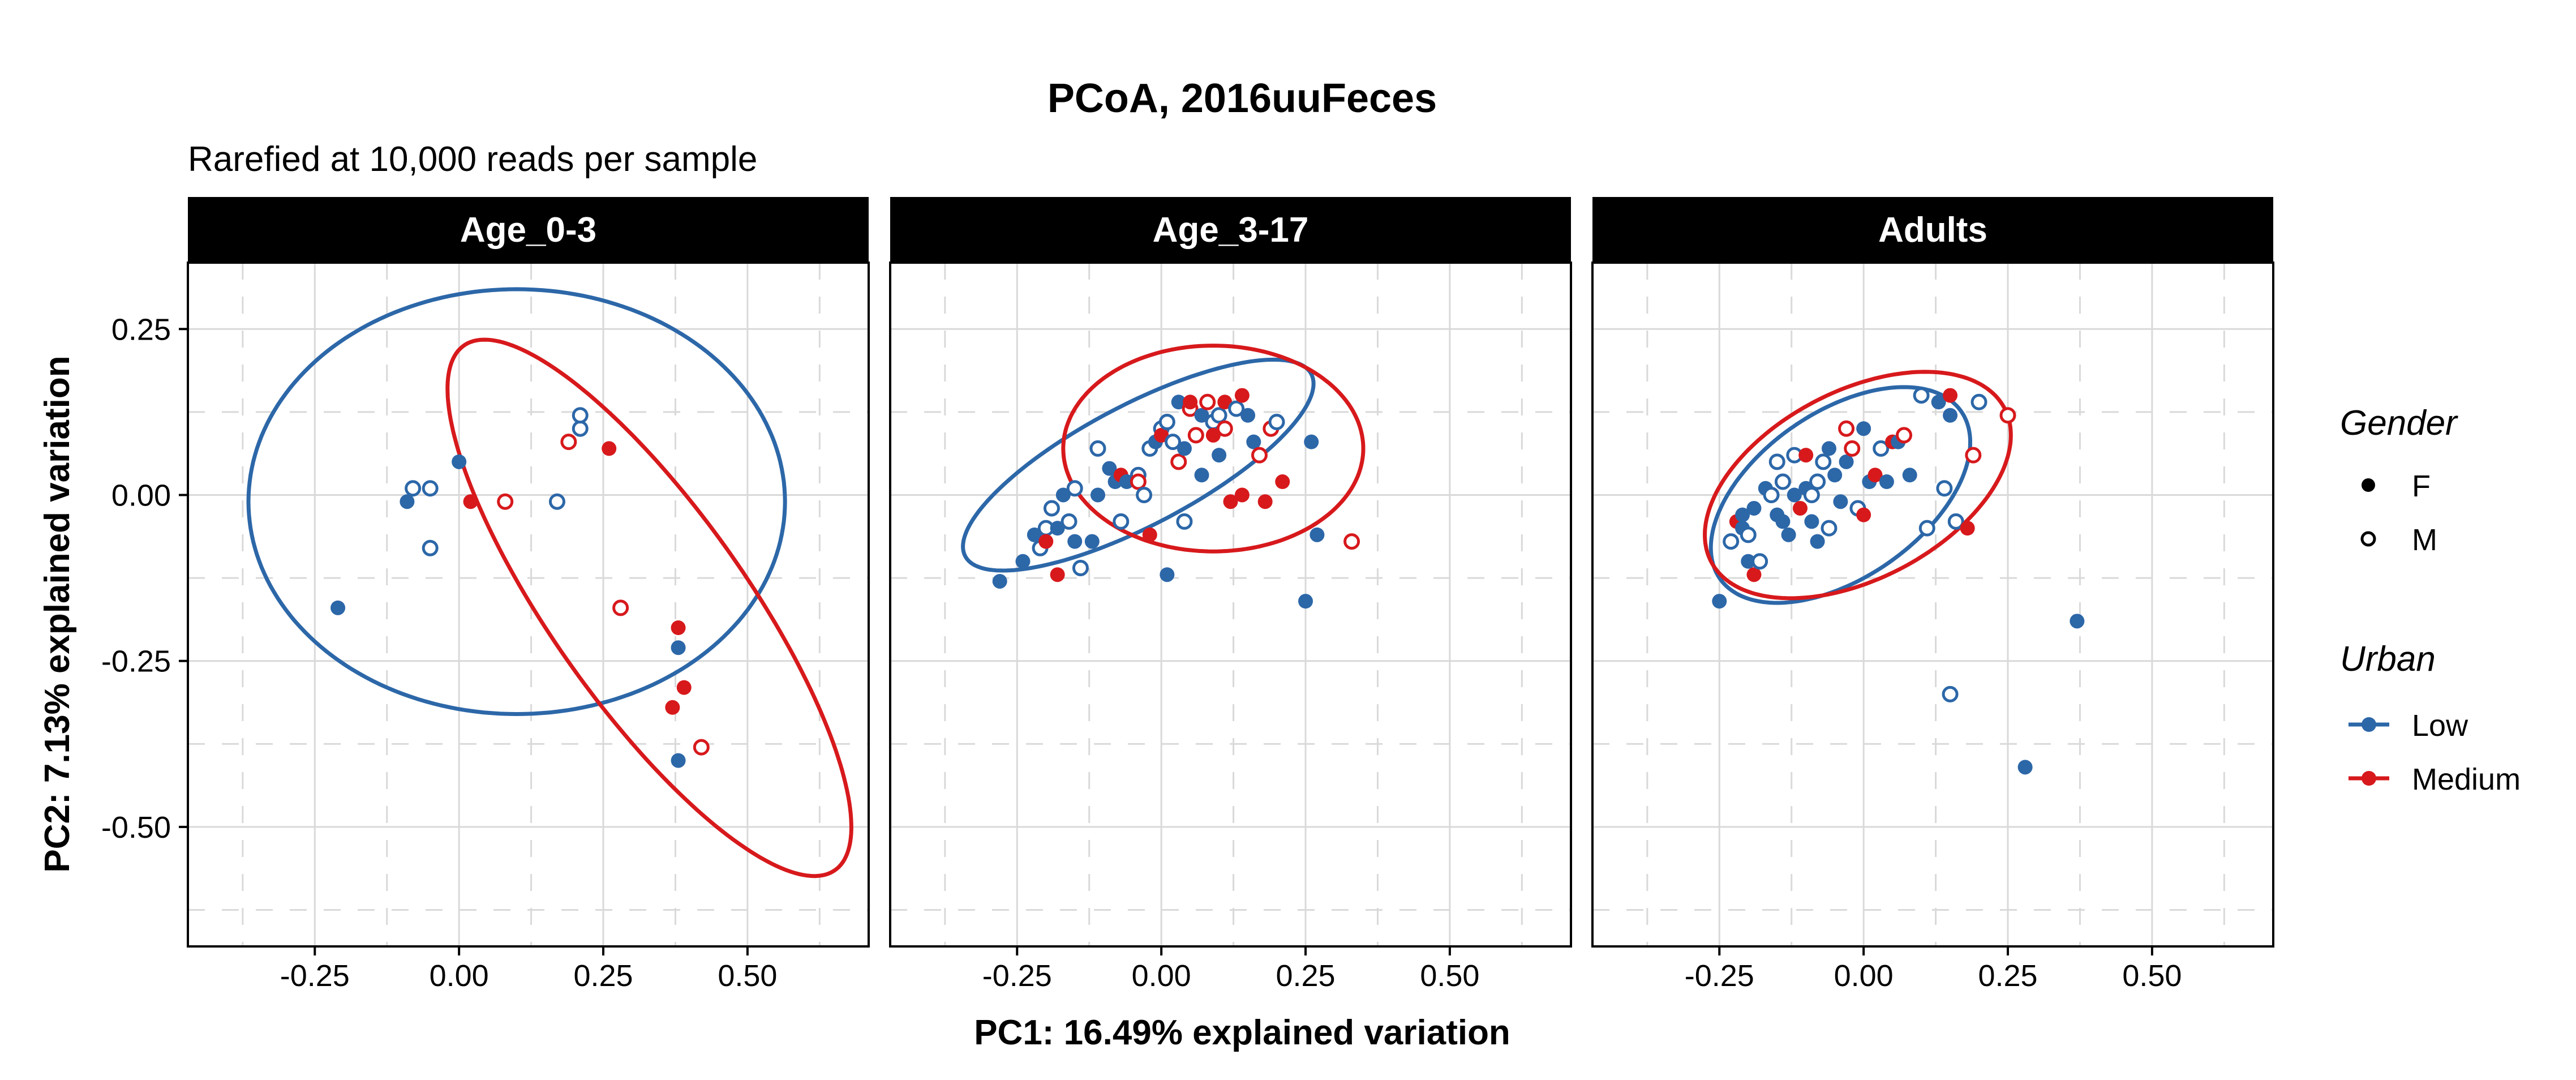  Describe the element at coordinates (136, 662) in the screenshot. I see `y-tick-label: -0.25` at that location.